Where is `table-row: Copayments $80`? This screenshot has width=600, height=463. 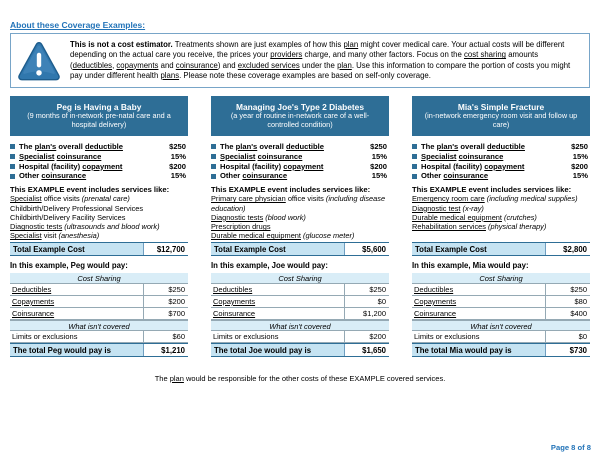
table-row: Copayments $80 is located at coordinates (501, 302).